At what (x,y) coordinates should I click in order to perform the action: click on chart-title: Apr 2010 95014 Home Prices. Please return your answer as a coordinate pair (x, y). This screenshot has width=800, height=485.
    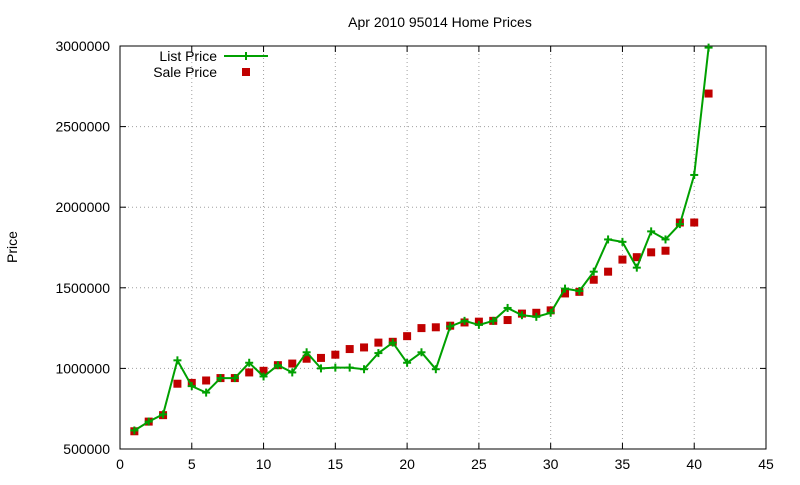
    Looking at the image, I should click on (440, 22).